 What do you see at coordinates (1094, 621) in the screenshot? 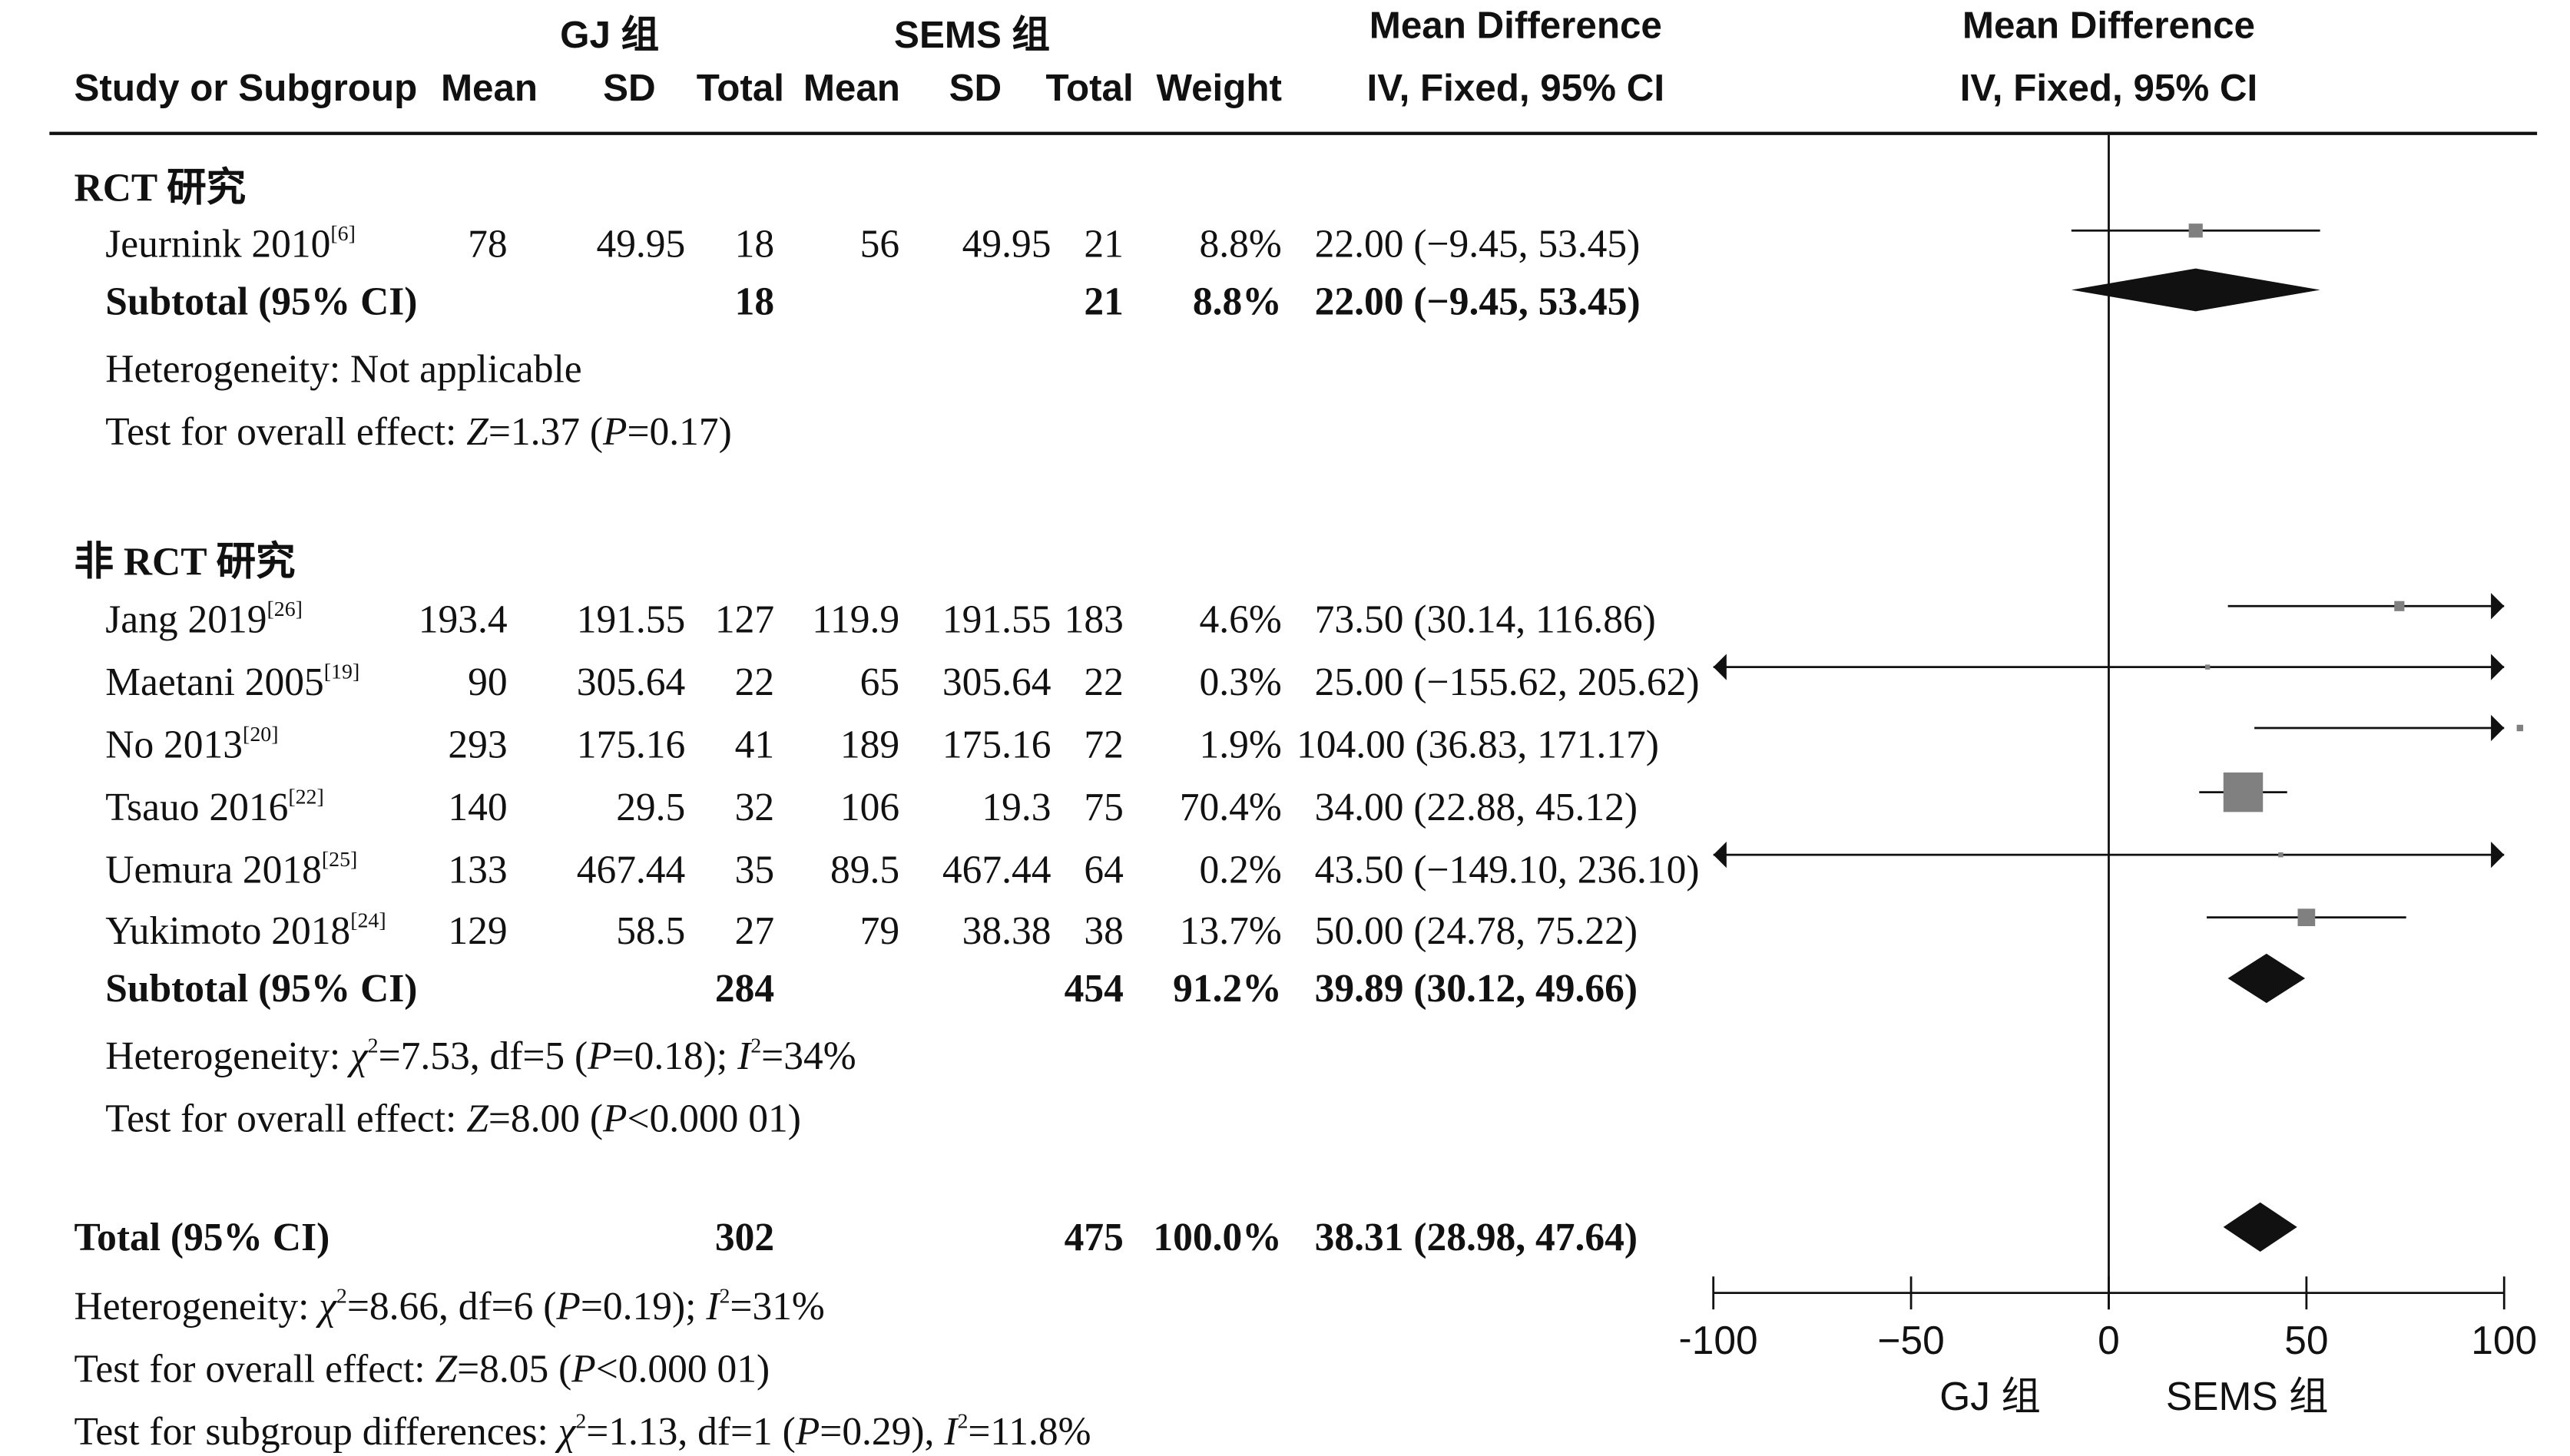
I see `study-total2: 183` at bounding box center [1094, 621].